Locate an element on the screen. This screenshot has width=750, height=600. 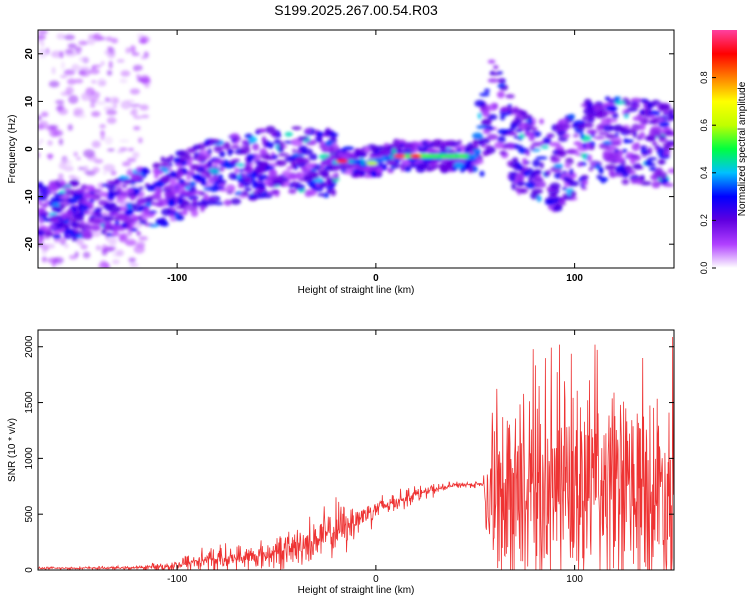
colorbar-tick-label: 0.6 is located at coordinates (704, 125).